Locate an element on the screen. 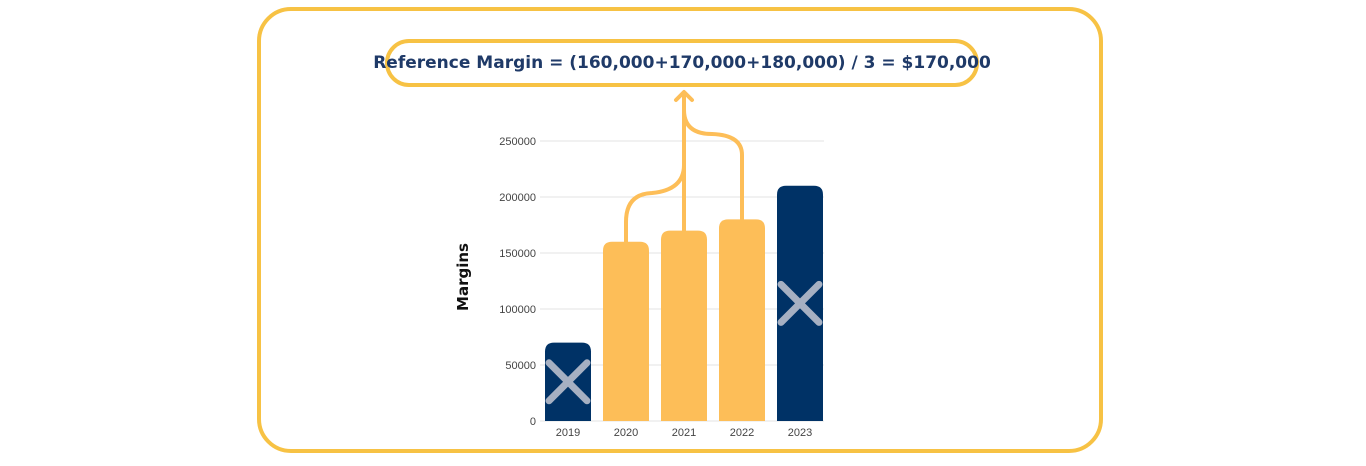 This screenshot has width=1366, height=466. bar-2021 is located at coordinates (684, 325).